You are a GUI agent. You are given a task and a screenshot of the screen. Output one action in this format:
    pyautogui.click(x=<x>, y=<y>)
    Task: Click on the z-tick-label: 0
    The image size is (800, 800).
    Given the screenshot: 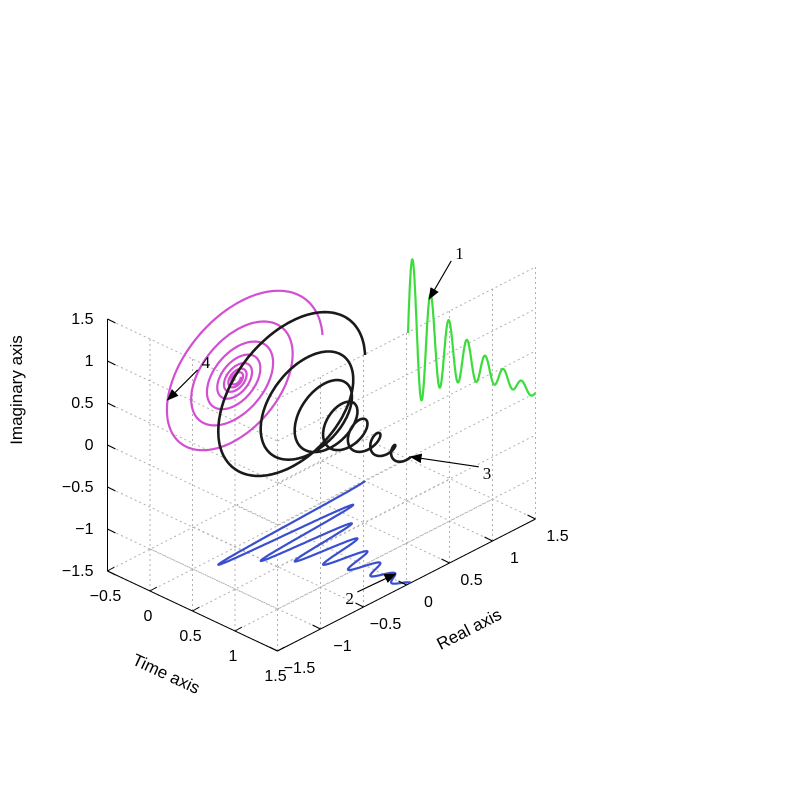 What is the action you would take?
    pyautogui.click(x=89, y=445)
    